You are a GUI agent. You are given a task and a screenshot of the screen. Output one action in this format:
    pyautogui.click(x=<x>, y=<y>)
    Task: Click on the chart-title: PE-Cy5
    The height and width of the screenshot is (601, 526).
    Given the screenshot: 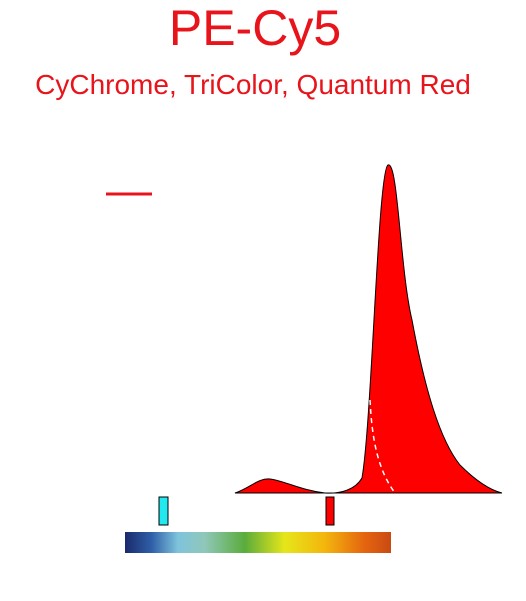 What is the action you would take?
    pyautogui.click(x=255, y=28)
    